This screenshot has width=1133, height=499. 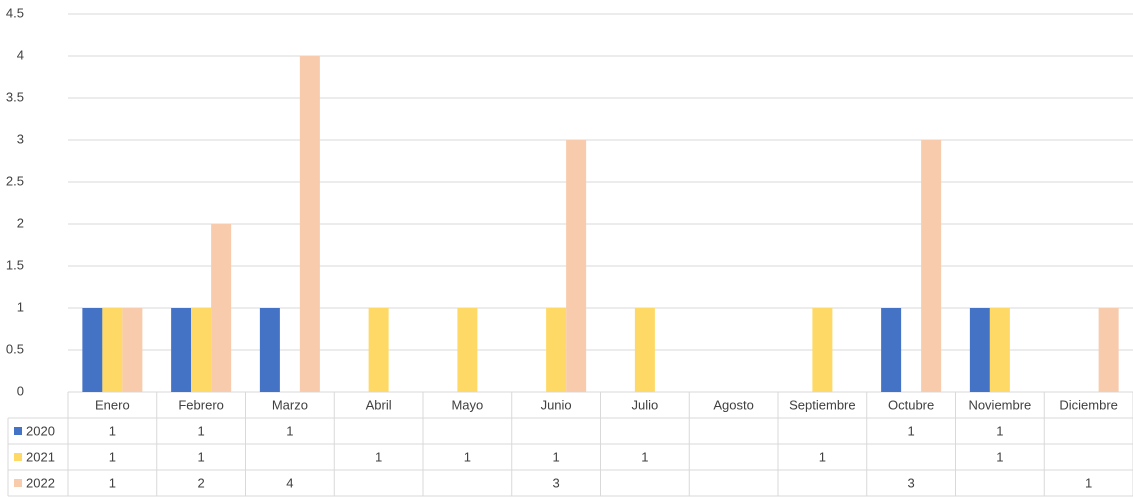 What do you see at coordinates (290, 404) in the screenshot?
I see `x-tick-label: Marzo` at bounding box center [290, 404].